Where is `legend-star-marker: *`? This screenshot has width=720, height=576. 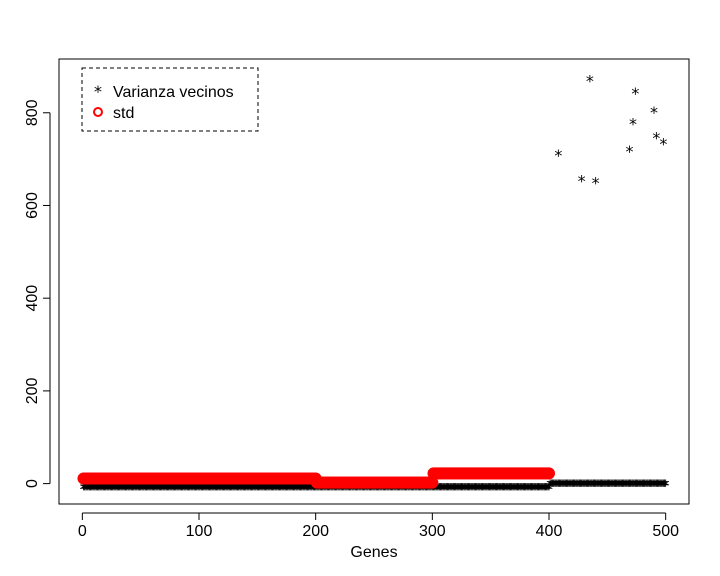 legend-star-marker: * is located at coordinates (98, 91).